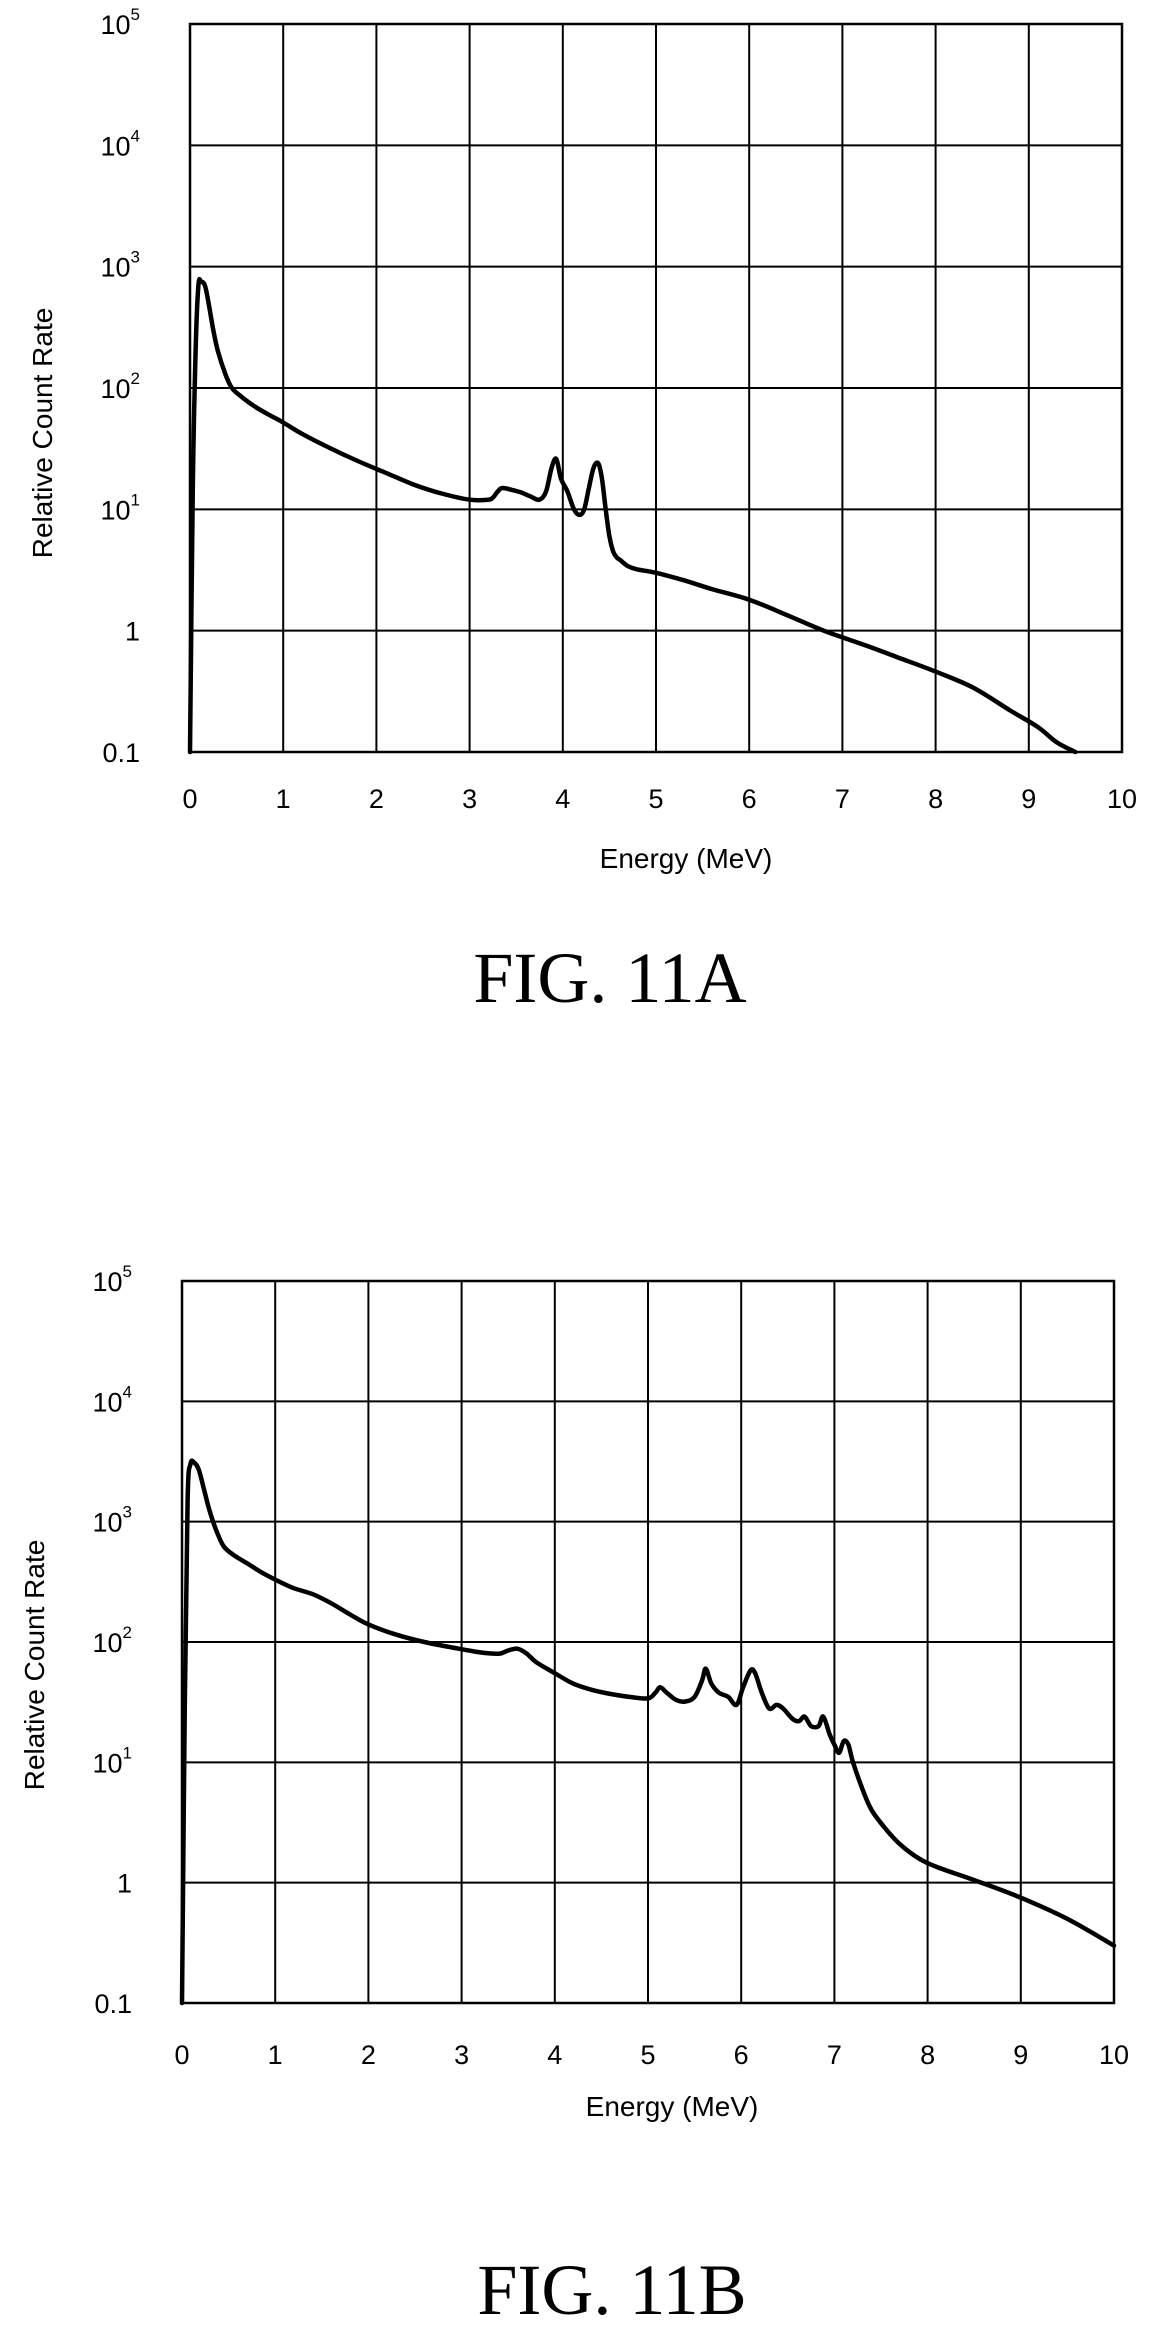 This screenshot has width=1160, height=2341. I want to click on figure-title: FIG. 11A, so click(609, 978).